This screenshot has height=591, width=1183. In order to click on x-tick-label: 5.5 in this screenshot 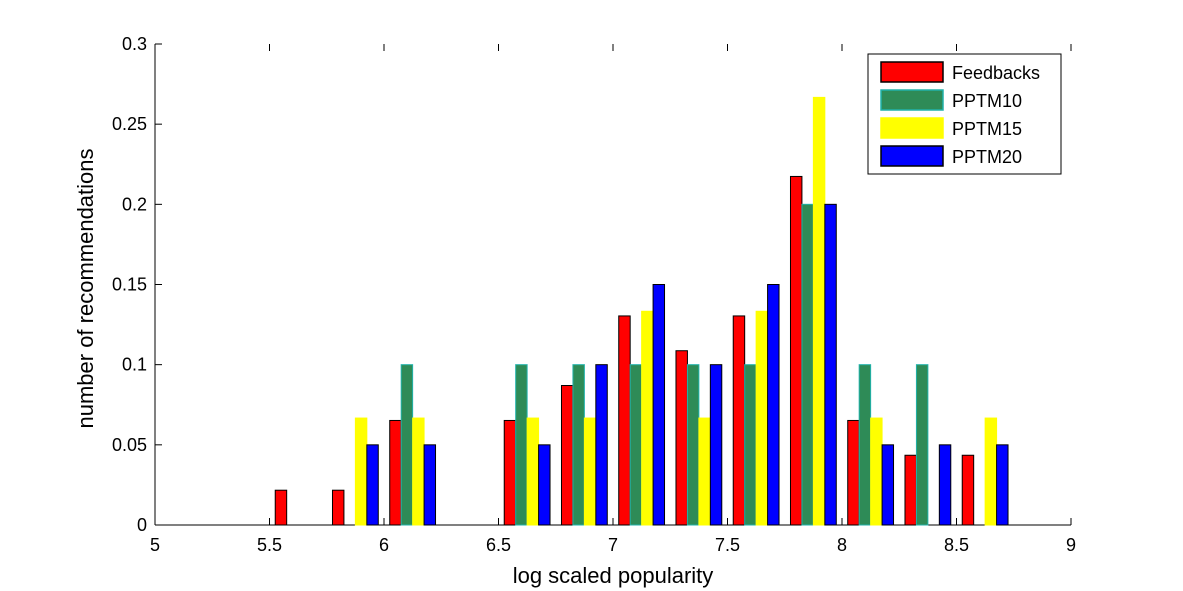, I will do `click(269, 545)`.